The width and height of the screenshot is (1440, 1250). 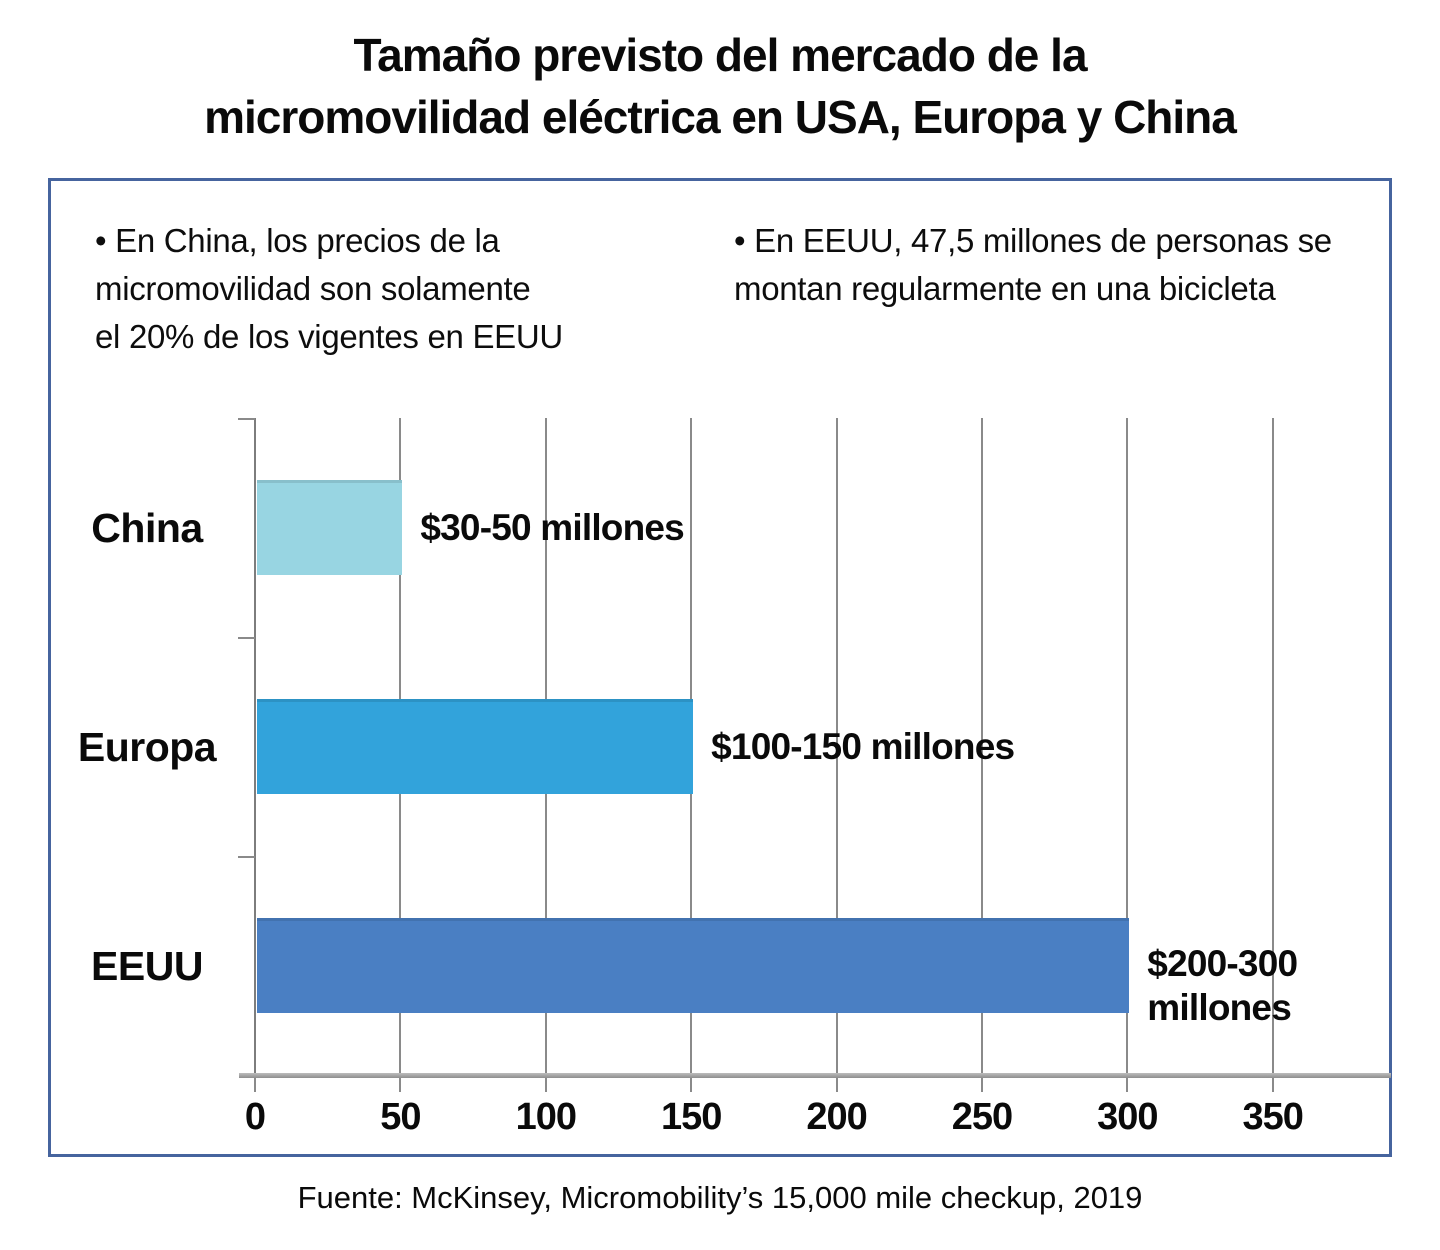 I want to click on value-label-eeuu: $200-300 millones, so click(x=1222, y=986).